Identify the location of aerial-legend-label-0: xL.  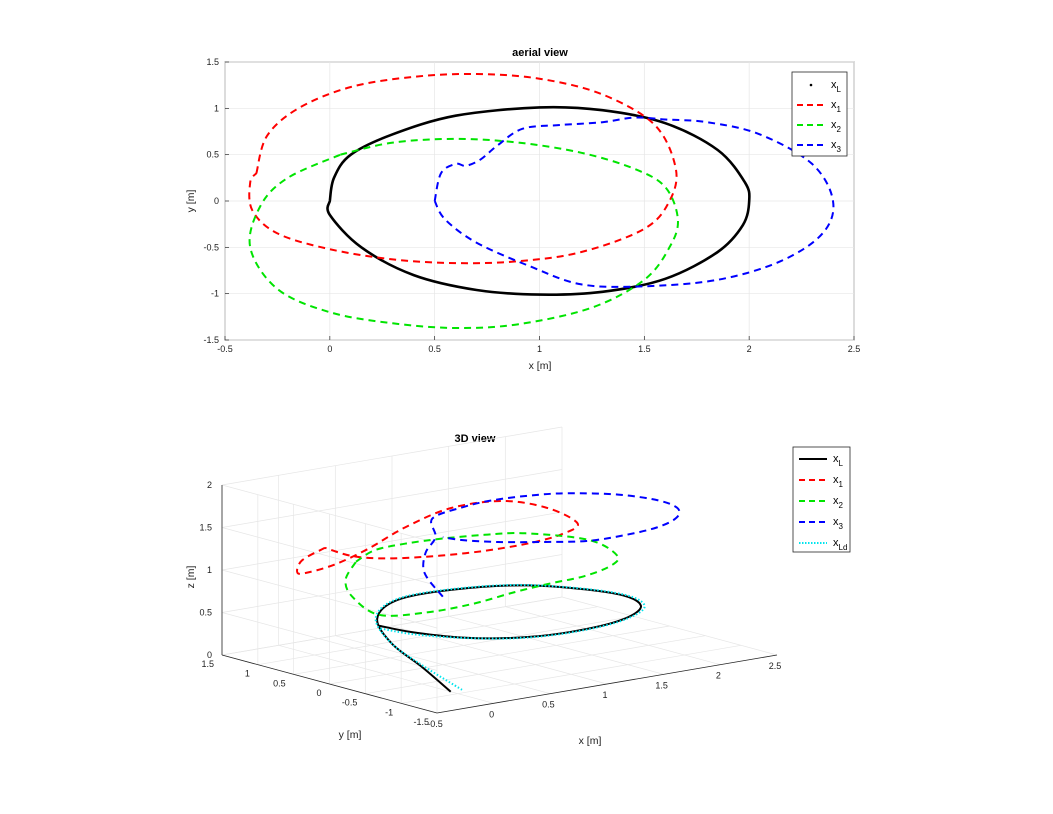
(836, 86).